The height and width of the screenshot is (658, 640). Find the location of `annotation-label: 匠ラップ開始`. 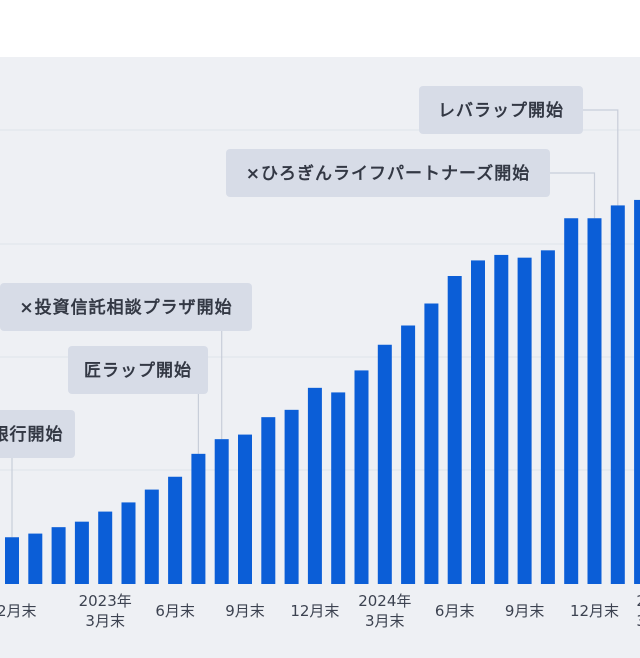

annotation-label: 匠ラップ開始 is located at coordinates (138, 370).